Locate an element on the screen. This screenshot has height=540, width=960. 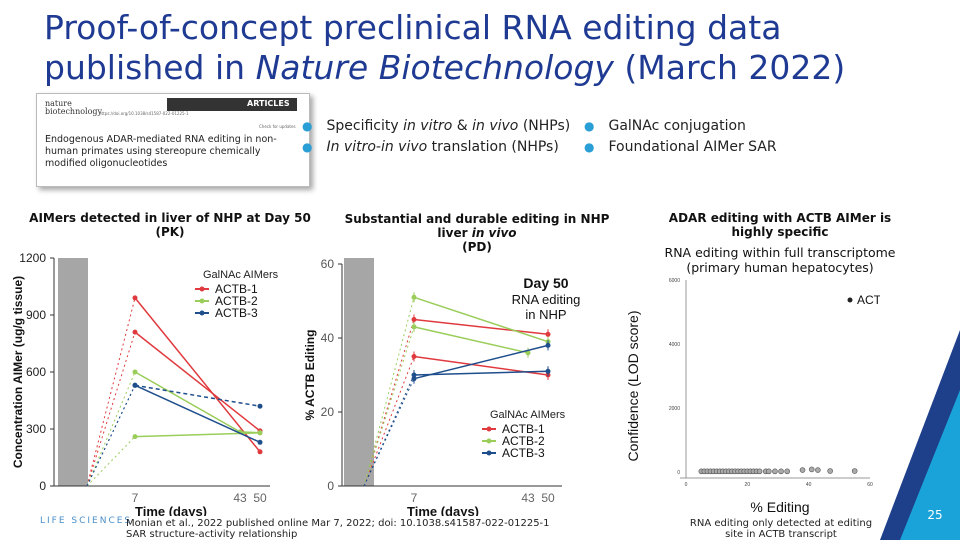
legend-actb: ACTB is located at coordinates (868, 300).